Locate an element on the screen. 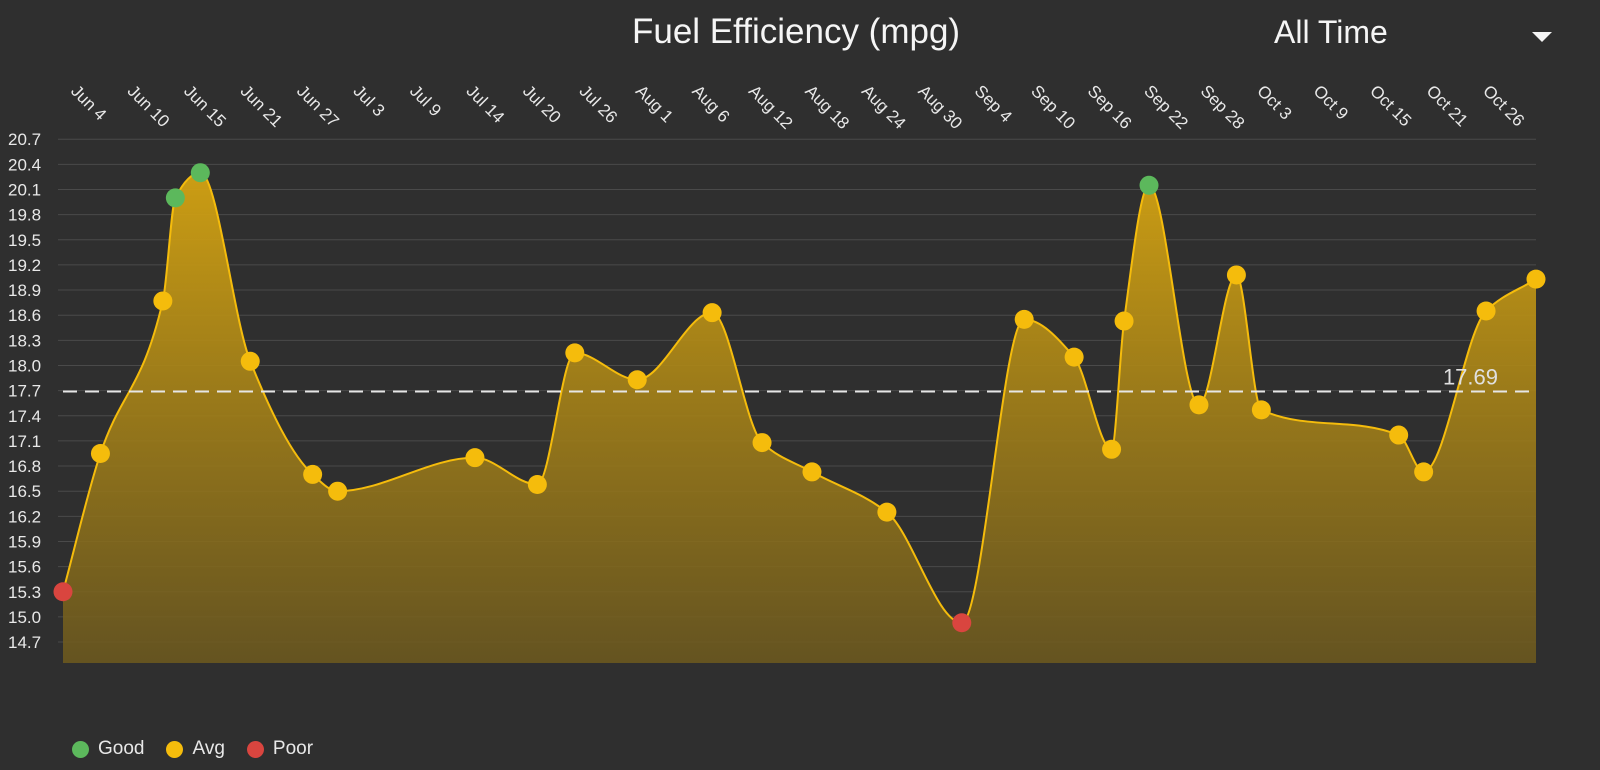 This screenshot has height=770, width=1600. x-tick-label: Oct 21 is located at coordinates (1447, 105).